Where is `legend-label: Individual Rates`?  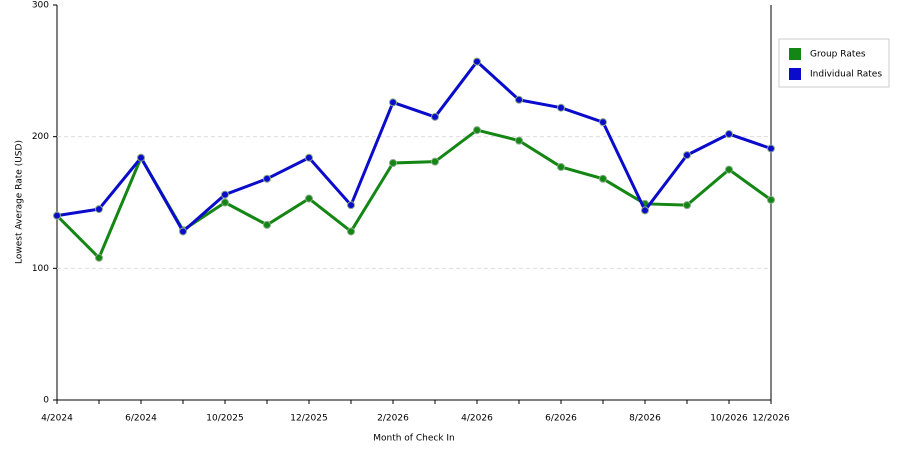
legend-label: Individual Rates is located at coordinates (846, 75).